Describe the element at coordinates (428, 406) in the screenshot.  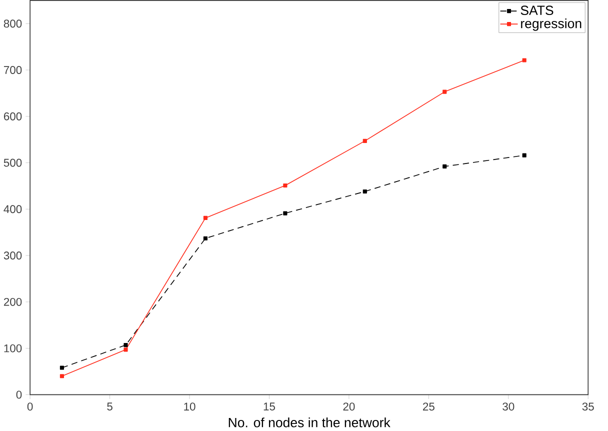
I see `x-tick-label: 25` at that location.